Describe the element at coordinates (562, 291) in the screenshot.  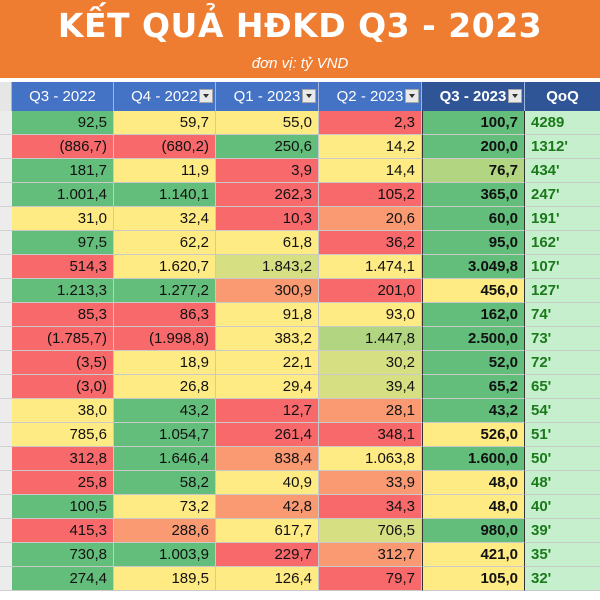
I see `table-cell: 127'` at that location.